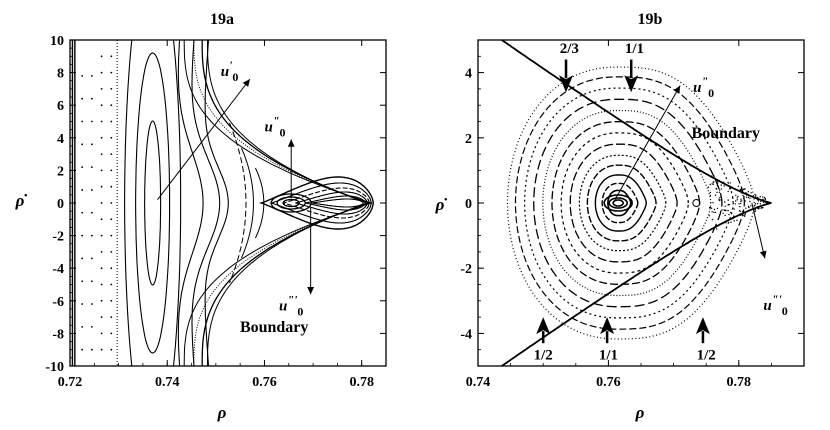  What do you see at coordinates (57, 41) in the screenshot?
I see `y-tick-label: 10` at bounding box center [57, 41].